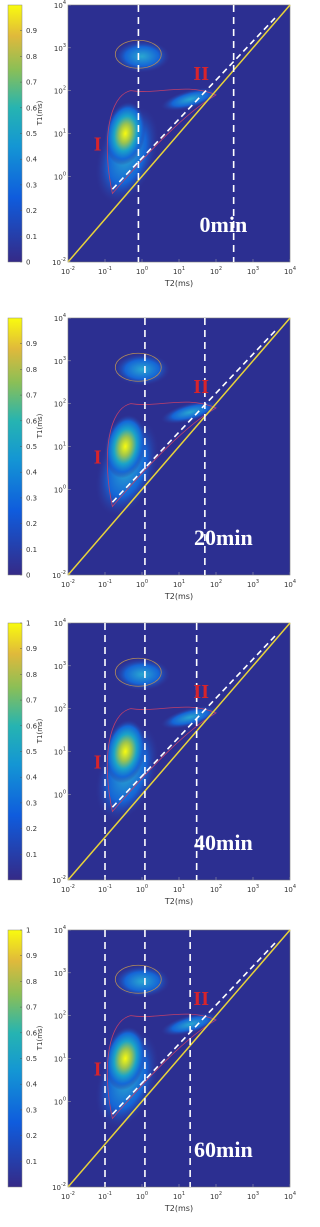  I want to click on x-tick-label: 10⁻¹, so click(105, 889).